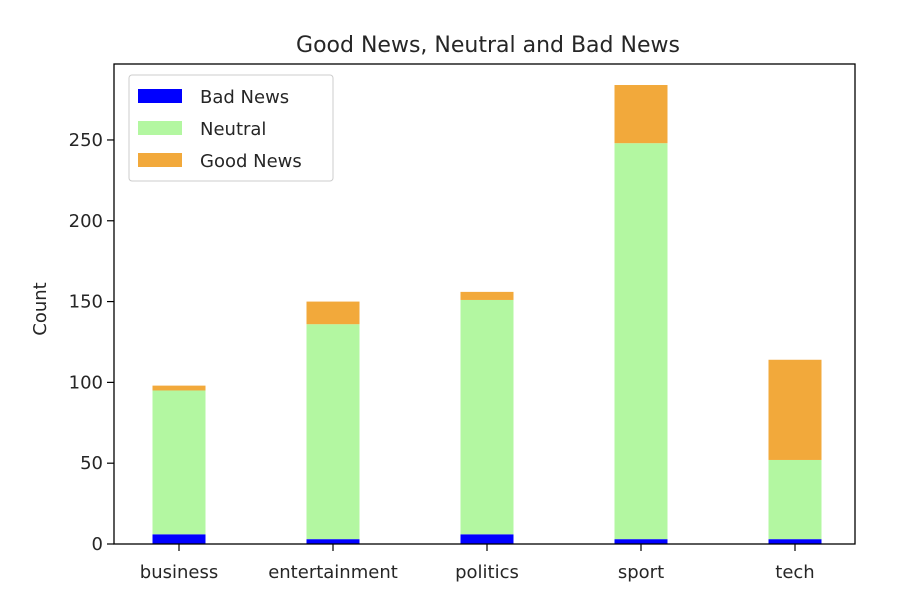 This screenshot has width=906, height=610. I want to click on legend-swatch-bad-news, so click(160, 96).